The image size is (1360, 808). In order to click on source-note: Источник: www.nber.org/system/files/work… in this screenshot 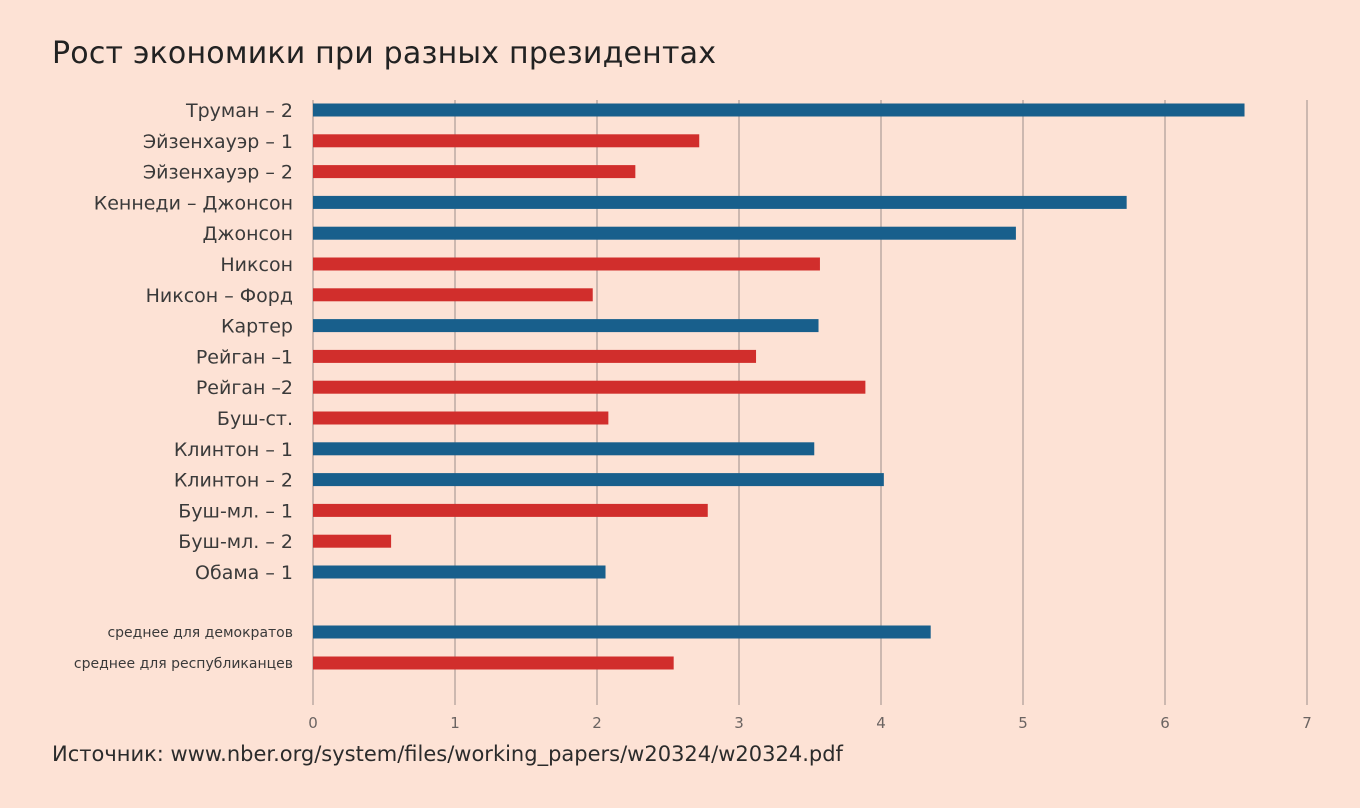, I will do `click(447, 754)`.